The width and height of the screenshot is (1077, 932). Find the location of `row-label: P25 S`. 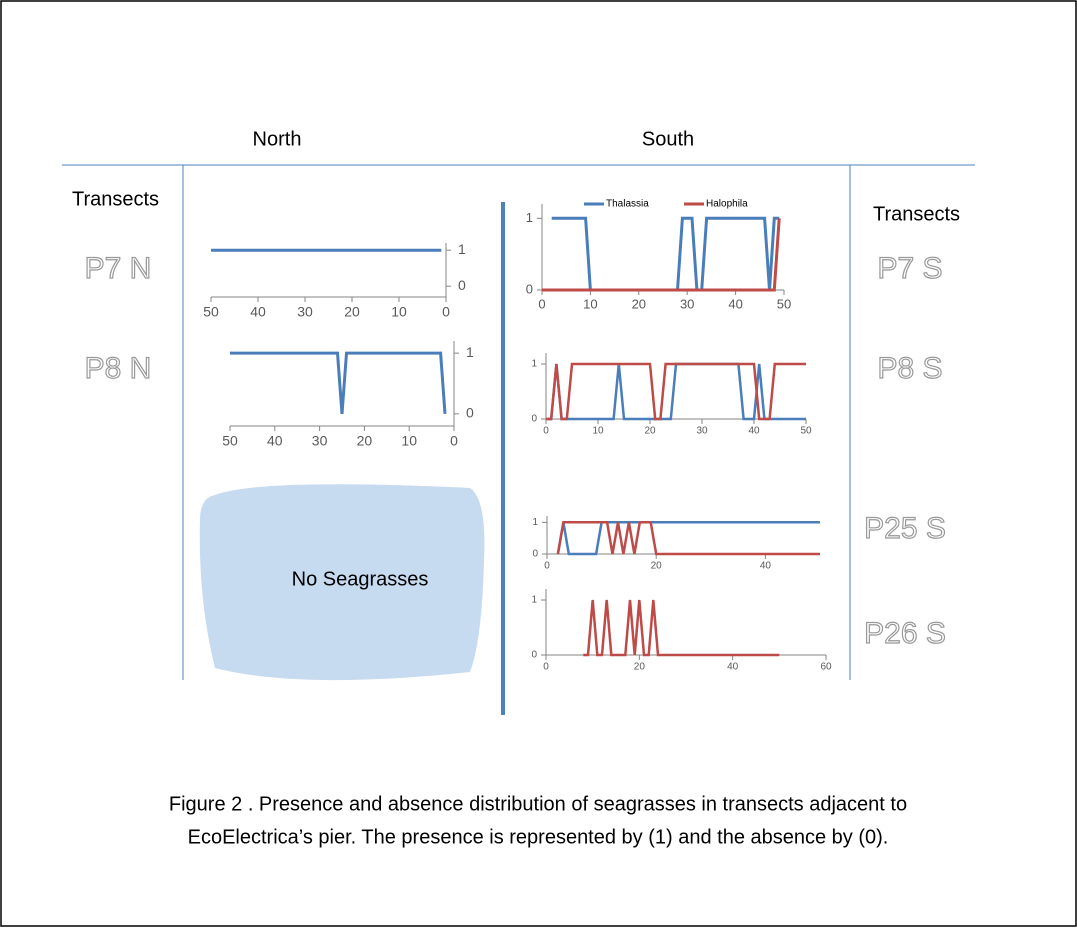

row-label: P25 S is located at coordinates (905, 528).